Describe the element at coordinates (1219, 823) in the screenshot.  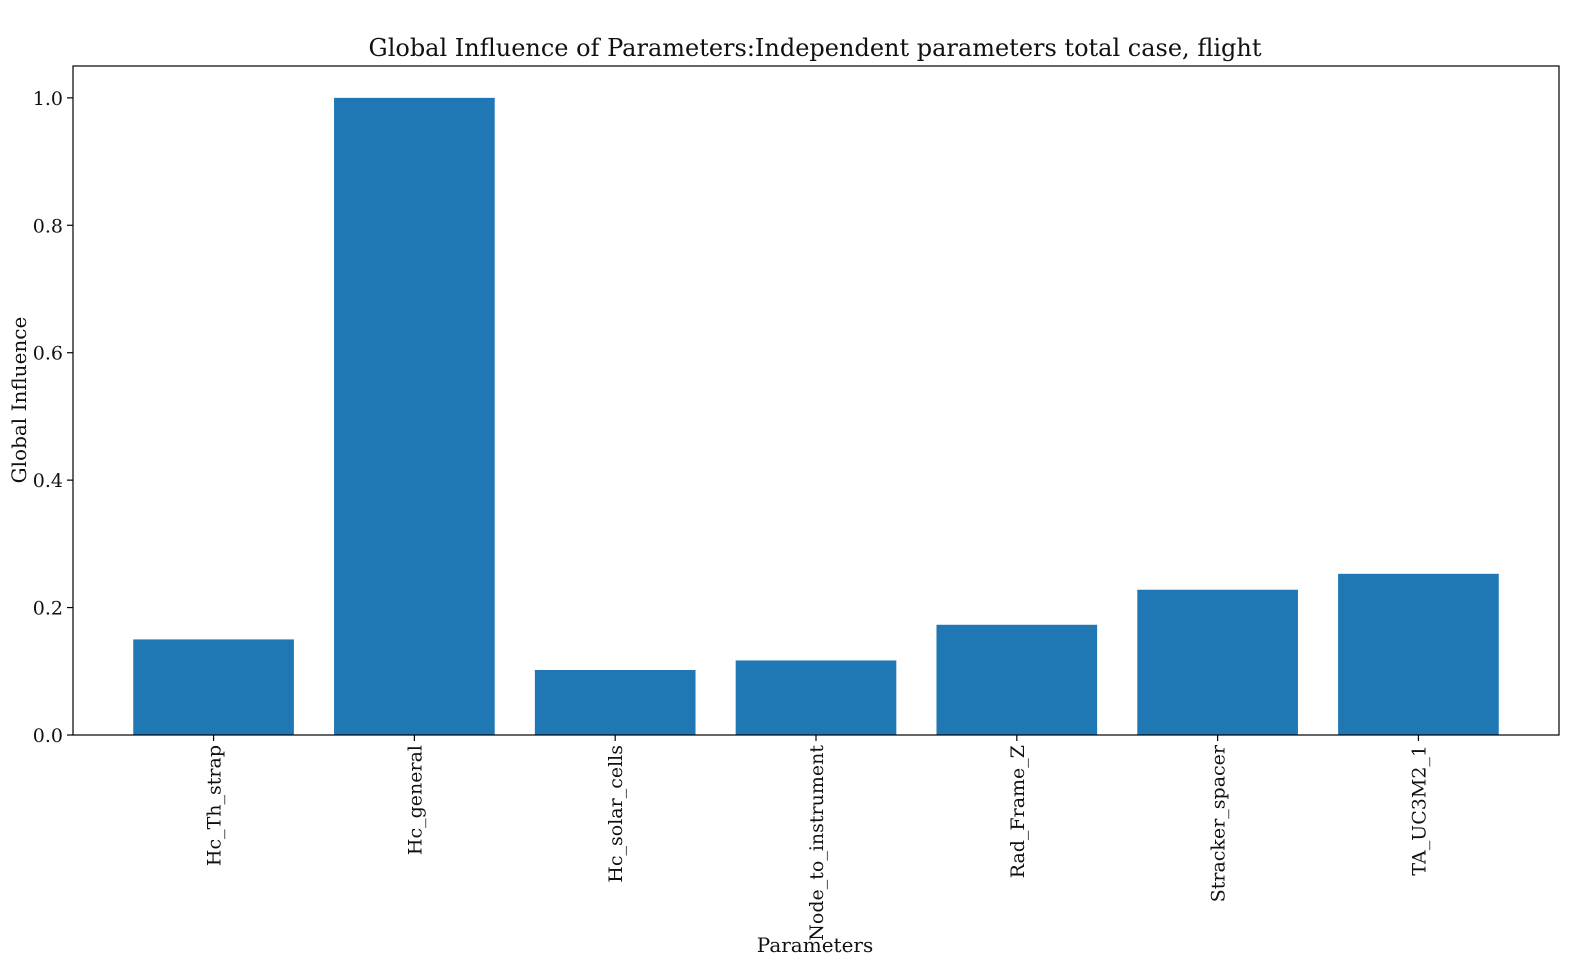
I see `x-tick-label: Stracker_spacer` at that location.